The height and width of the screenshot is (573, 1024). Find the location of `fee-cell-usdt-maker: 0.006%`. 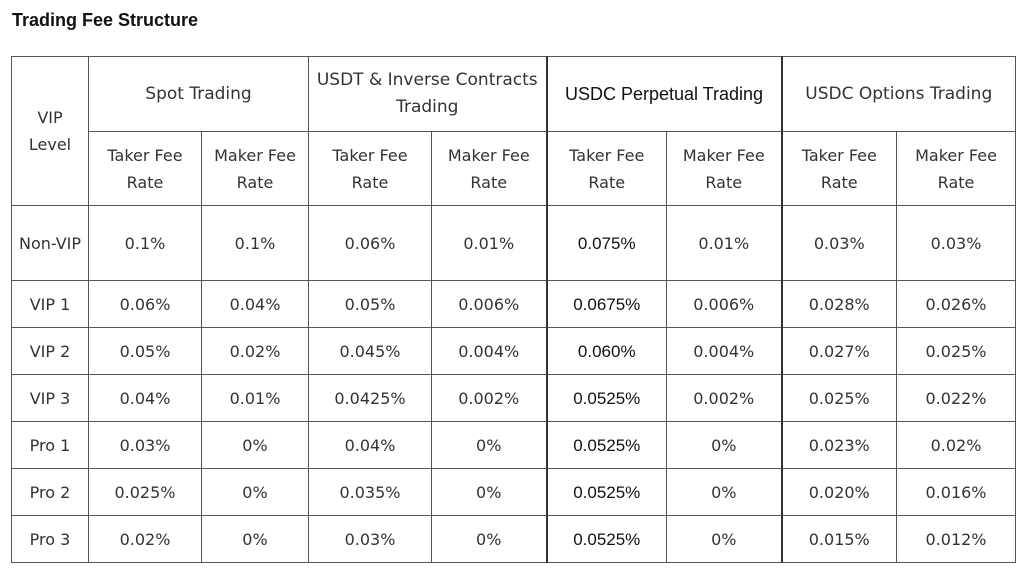

fee-cell-usdt-maker: 0.006% is located at coordinates (489, 304).